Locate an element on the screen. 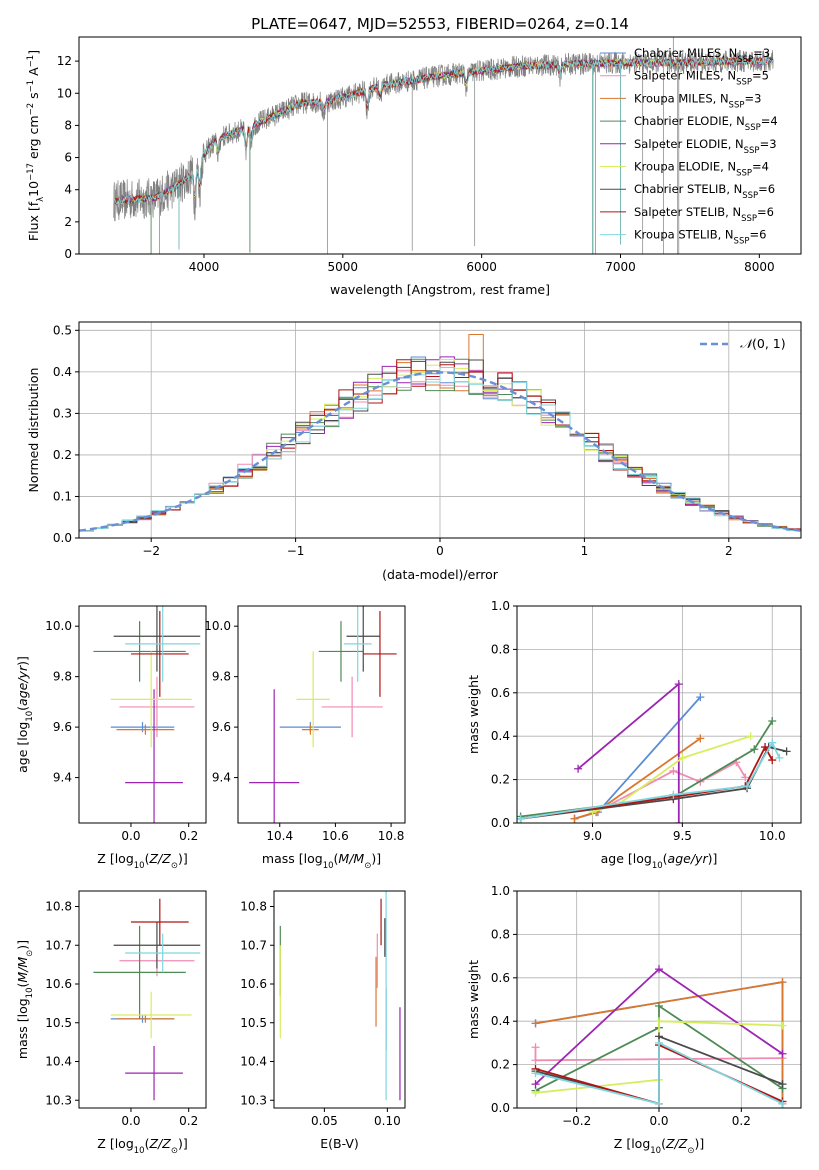 This screenshot has width=819, height=1170. y-tick-label: 1.0 is located at coordinates (500, 891).